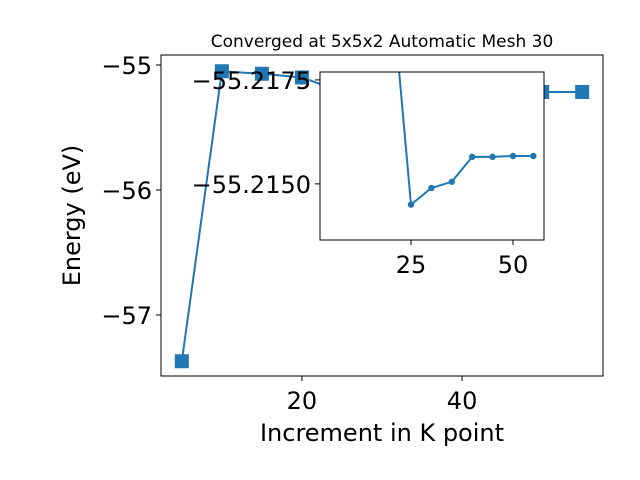  Describe the element at coordinates (251, 185) in the screenshot. I see `y-tick-label: −55.2150` at that location.